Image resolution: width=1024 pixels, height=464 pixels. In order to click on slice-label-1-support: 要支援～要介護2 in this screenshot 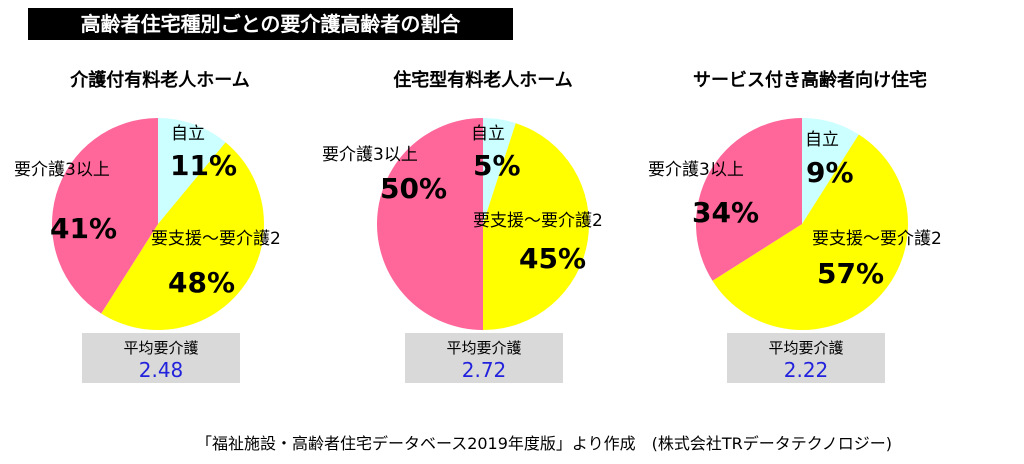, I will do `click(216, 239)`.